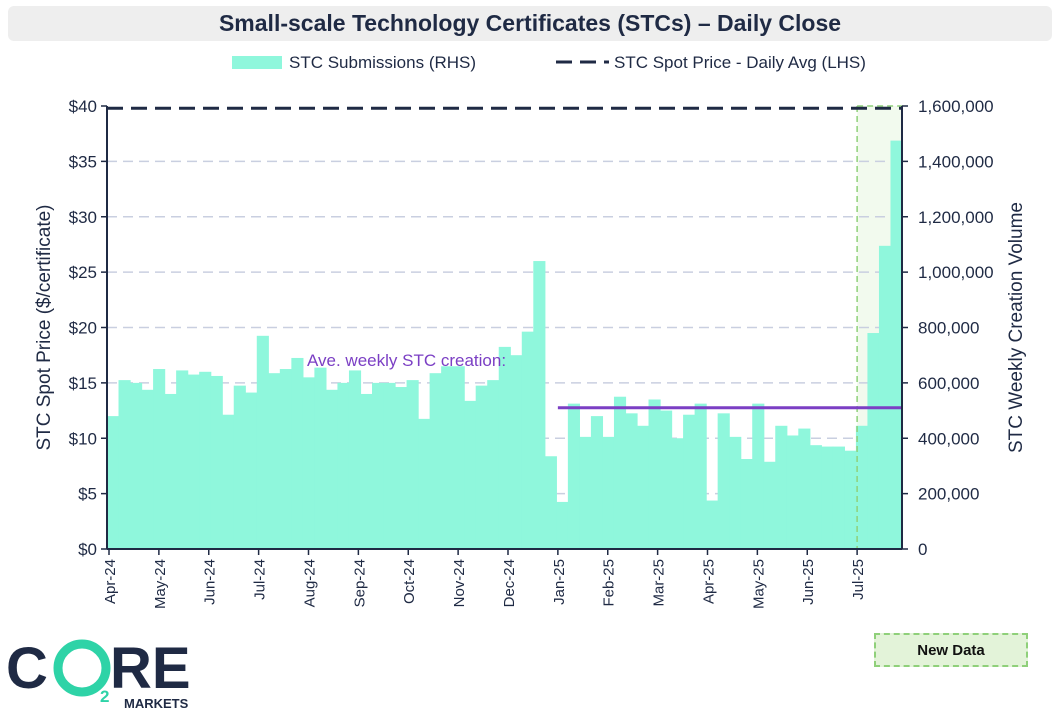  I want to click on x-tick-label: Sep-24, so click(359, 583).